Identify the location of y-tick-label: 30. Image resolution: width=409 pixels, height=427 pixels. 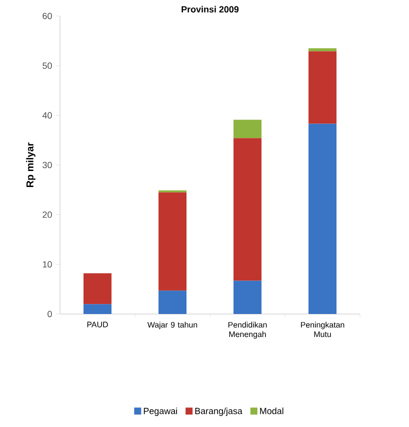
(47, 165).